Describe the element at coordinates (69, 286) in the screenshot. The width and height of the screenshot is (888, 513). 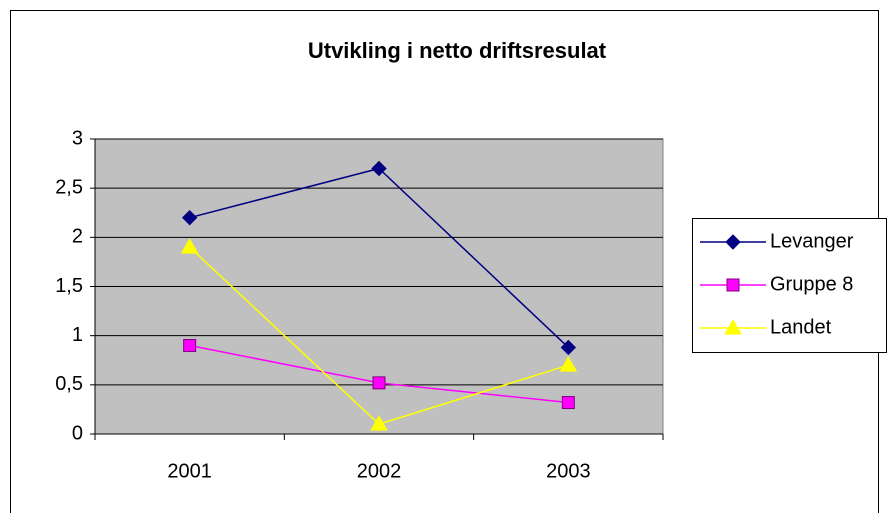
I see `y-tick-label: 1,5` at that location.